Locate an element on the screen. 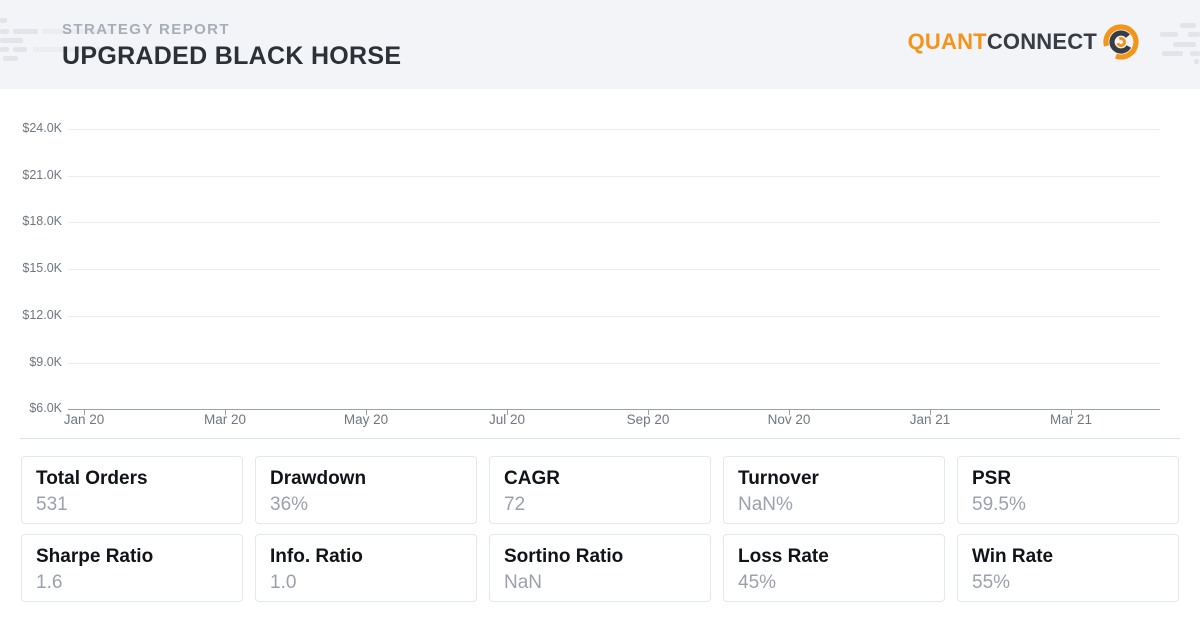 The image size is (1200, 632). quantconnect-spiral-icon is located at coordinates (1121, 42).